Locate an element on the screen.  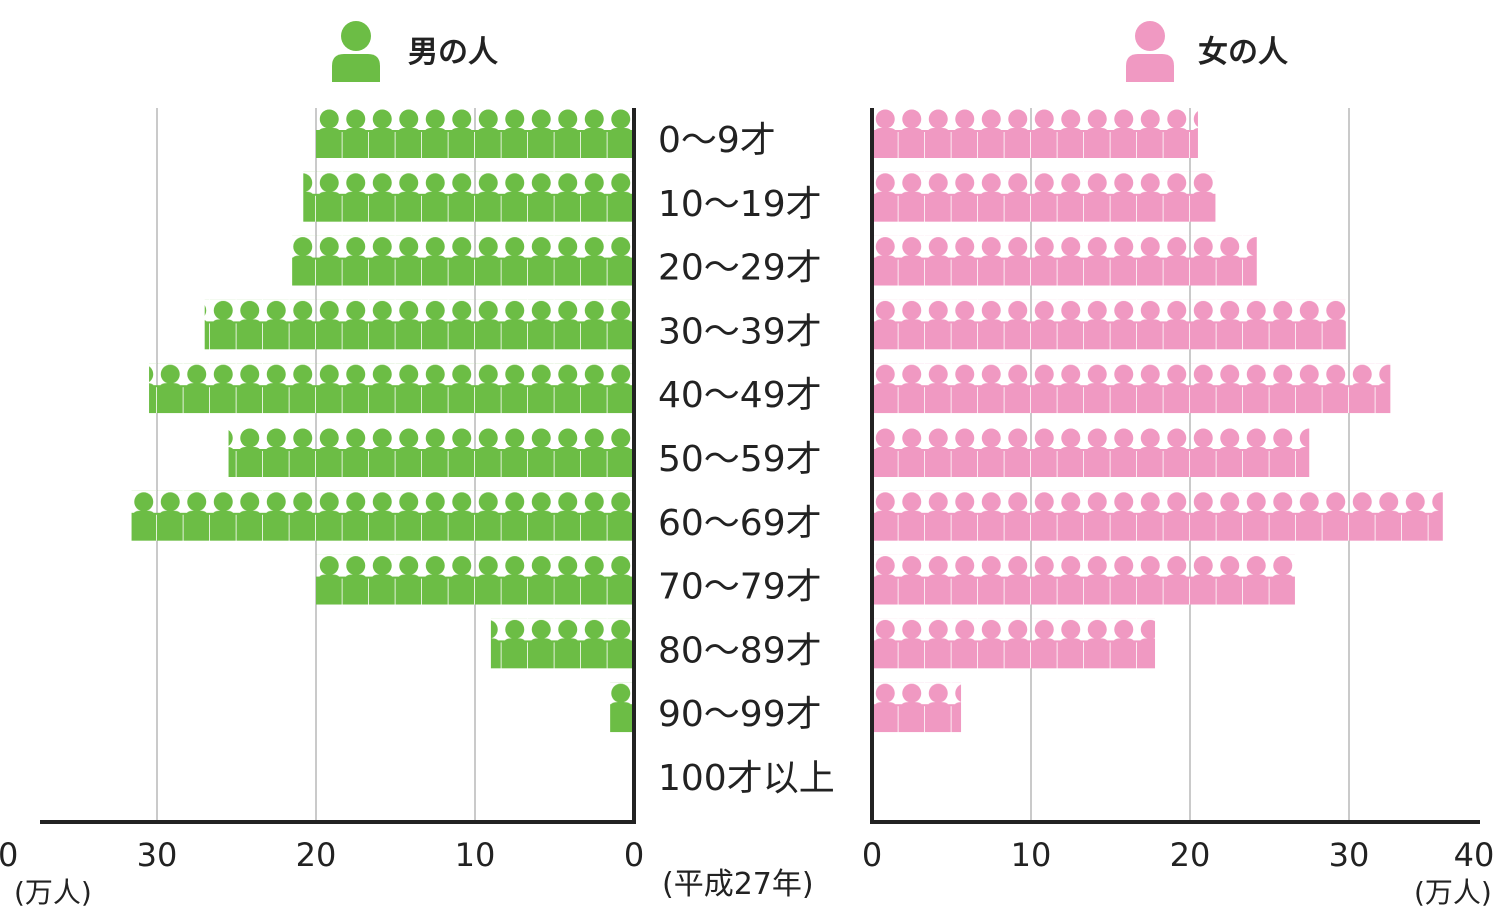
legend-male-label: 男の人 is located at coordinates (453, 52).